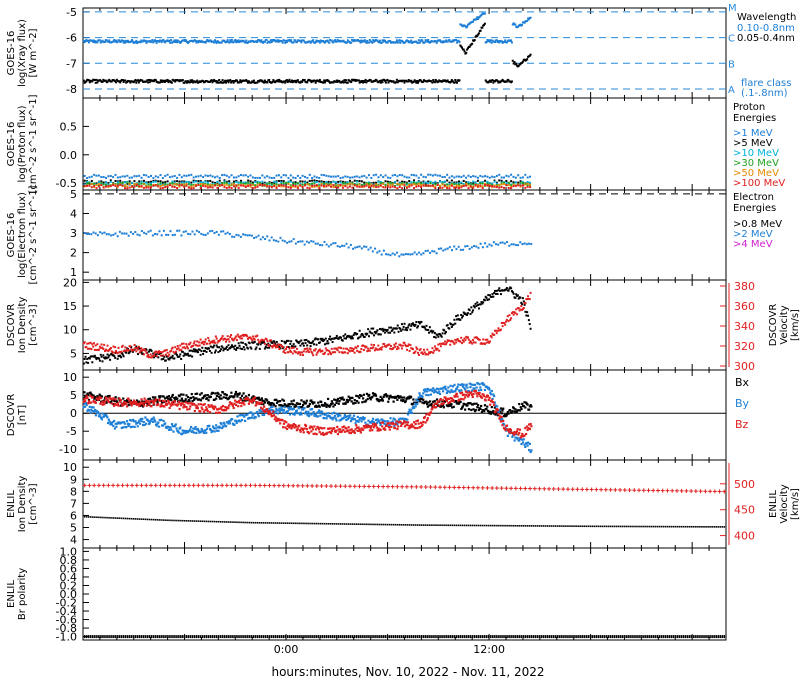 The width and height of the screenshot is (800, 684). What do you see at coordinates (766, 17) in the screenshot?
I see `legend-title: Wavelength` at bounding box center [766, 17].